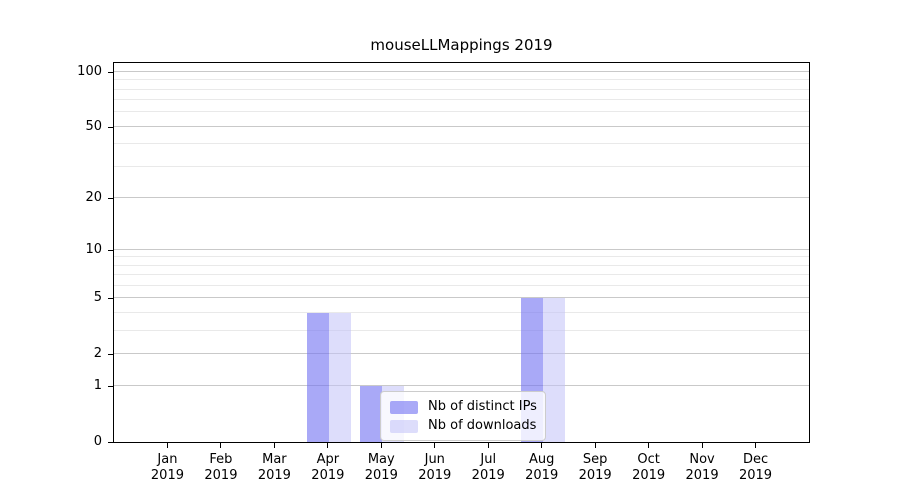  I want to click on y-tick-label: 20, so click(93, 197).